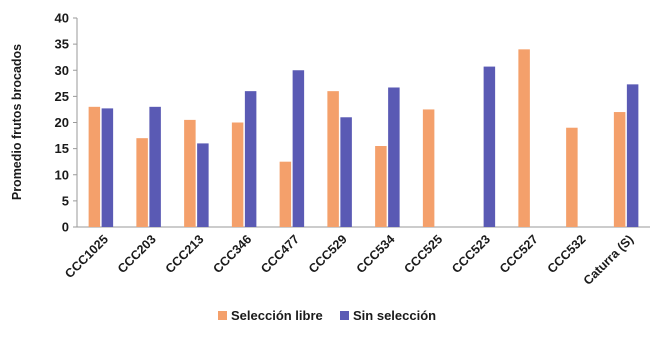 The width and height of the screenshot is (659, 346). What do you see at coordinates (376, 254) in the screenshot?
I see `x-tick-label: CCC534` at bounding box center [376, 254].